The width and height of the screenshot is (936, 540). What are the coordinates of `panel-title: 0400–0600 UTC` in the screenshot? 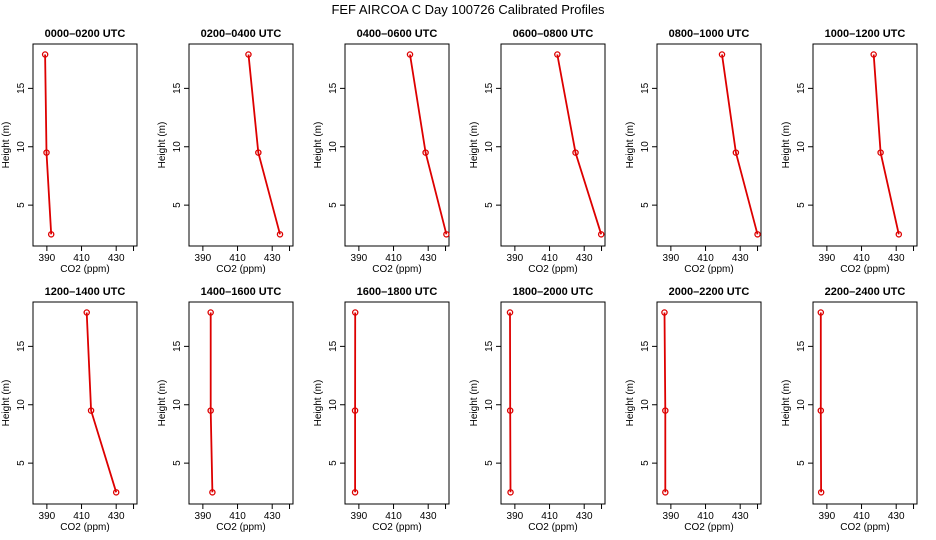 It's located at (397, 34).